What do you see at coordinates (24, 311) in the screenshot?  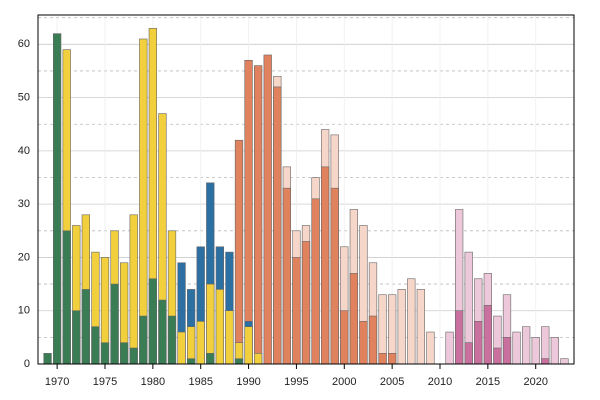 I see `y-tick-label: 10` at bounding box center [24, 311].